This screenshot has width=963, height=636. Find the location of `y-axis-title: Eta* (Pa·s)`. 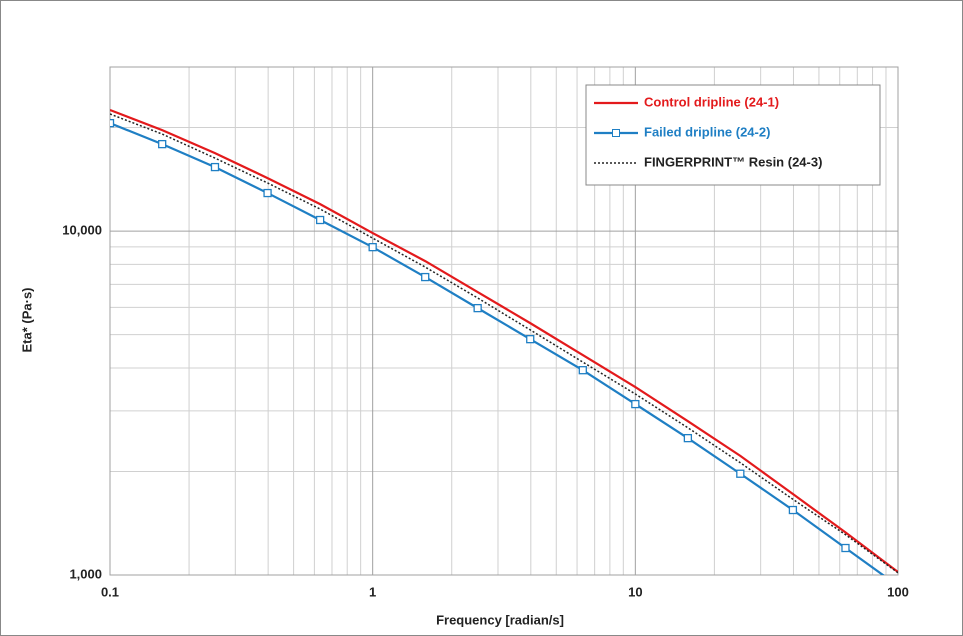

y-axis-title: Eta* (Pa·s) is located at coordinates (26, 319).